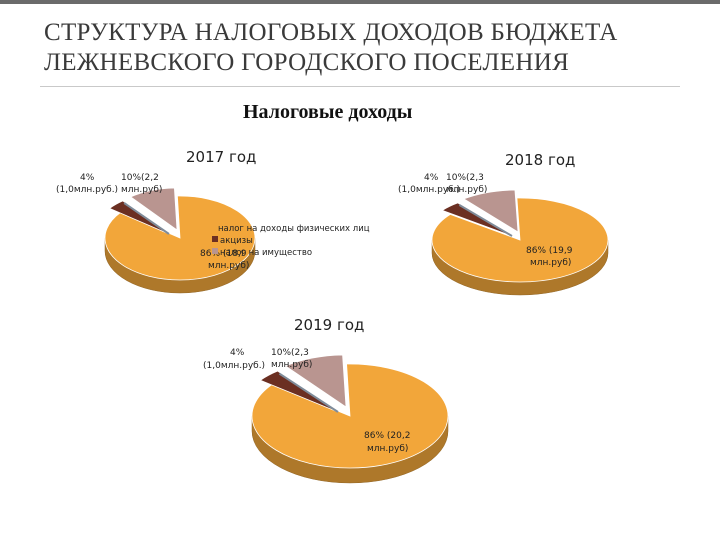 The image size is (720, 540). I want to click on label-2017-ndfl-line2: млн.руб), so click(228, 266).